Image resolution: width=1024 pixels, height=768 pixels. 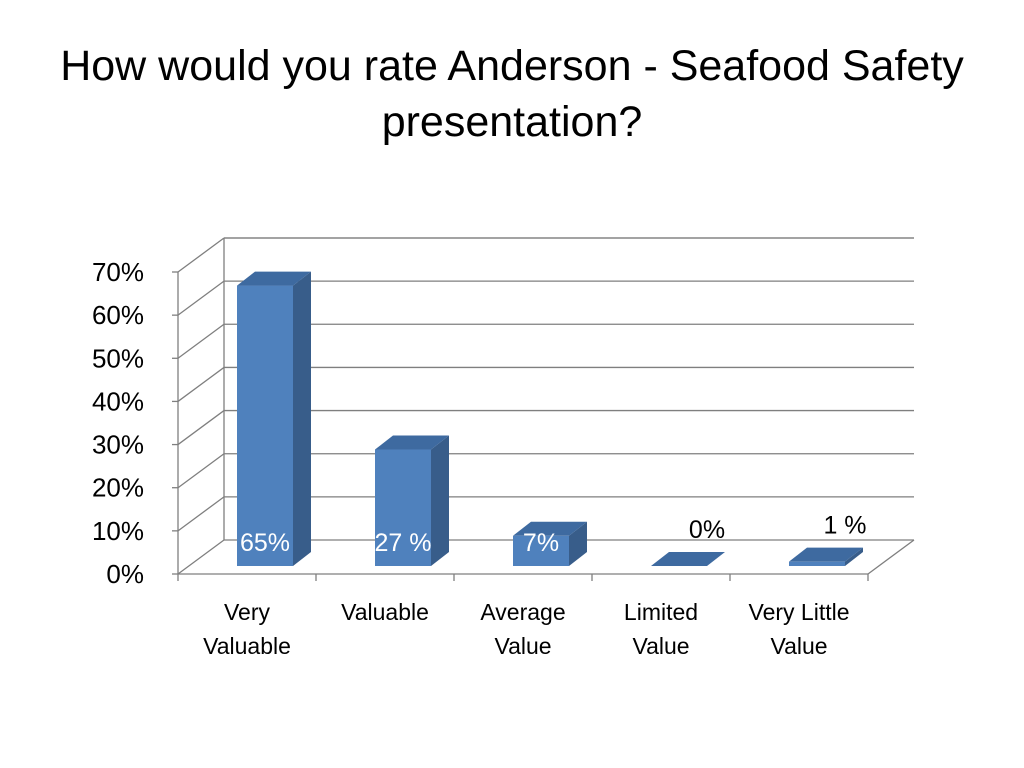 I want to click on data-label: 0%, so click(x=707, y=530).